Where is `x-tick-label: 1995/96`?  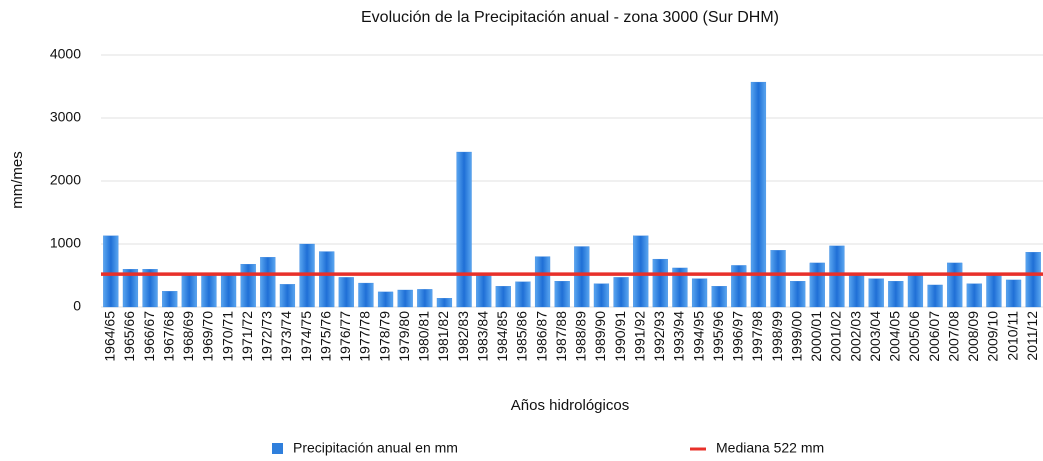 x-tick-label: 1995/96 is located at coordinates (718, 336).